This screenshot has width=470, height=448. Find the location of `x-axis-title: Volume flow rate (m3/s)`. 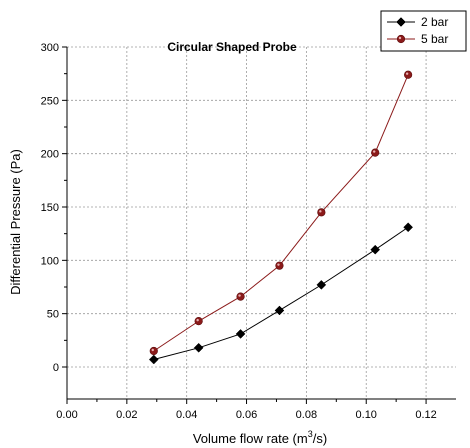

x-axis-title: Volume flow rate (m3/s) is located at coordinates (260, 437).